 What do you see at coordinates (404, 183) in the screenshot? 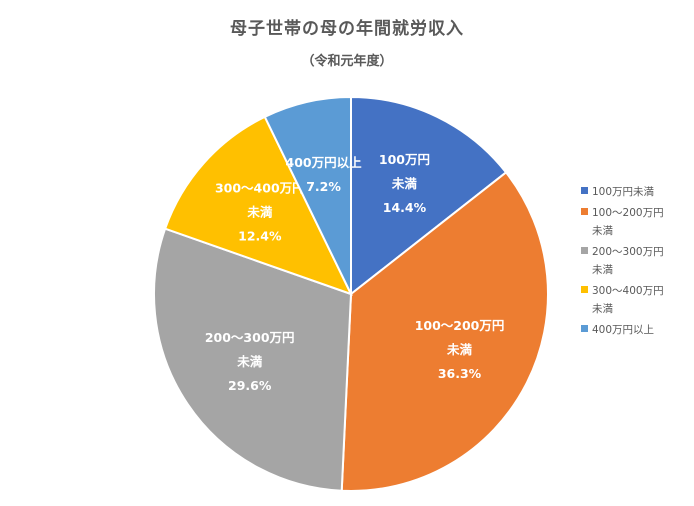
I see `slice-label-under-100: 100万円未満 14.4%` at bounding box center [404, 183].